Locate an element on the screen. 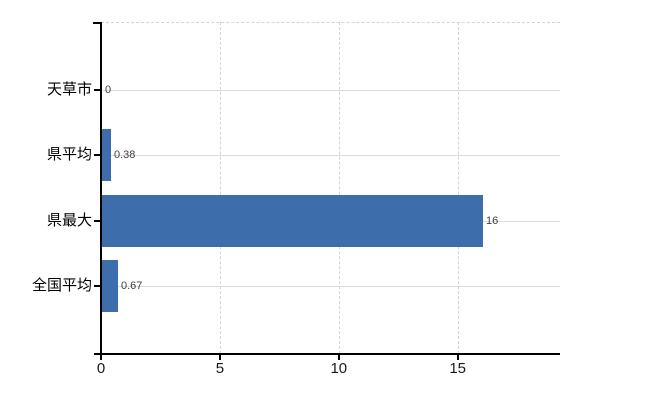  category-label: 天草市 is located at coordinates (69, 89).